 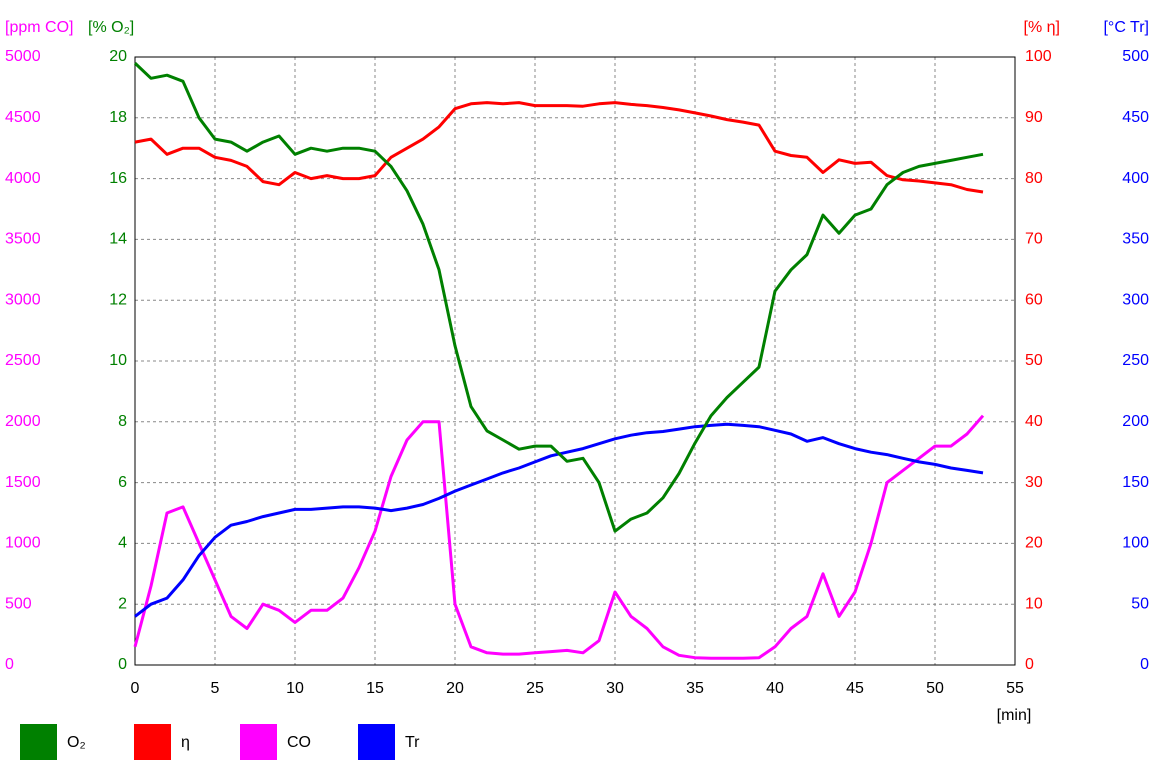 I want to click on y-tick-label: 40, so click(x=1034, y=421).